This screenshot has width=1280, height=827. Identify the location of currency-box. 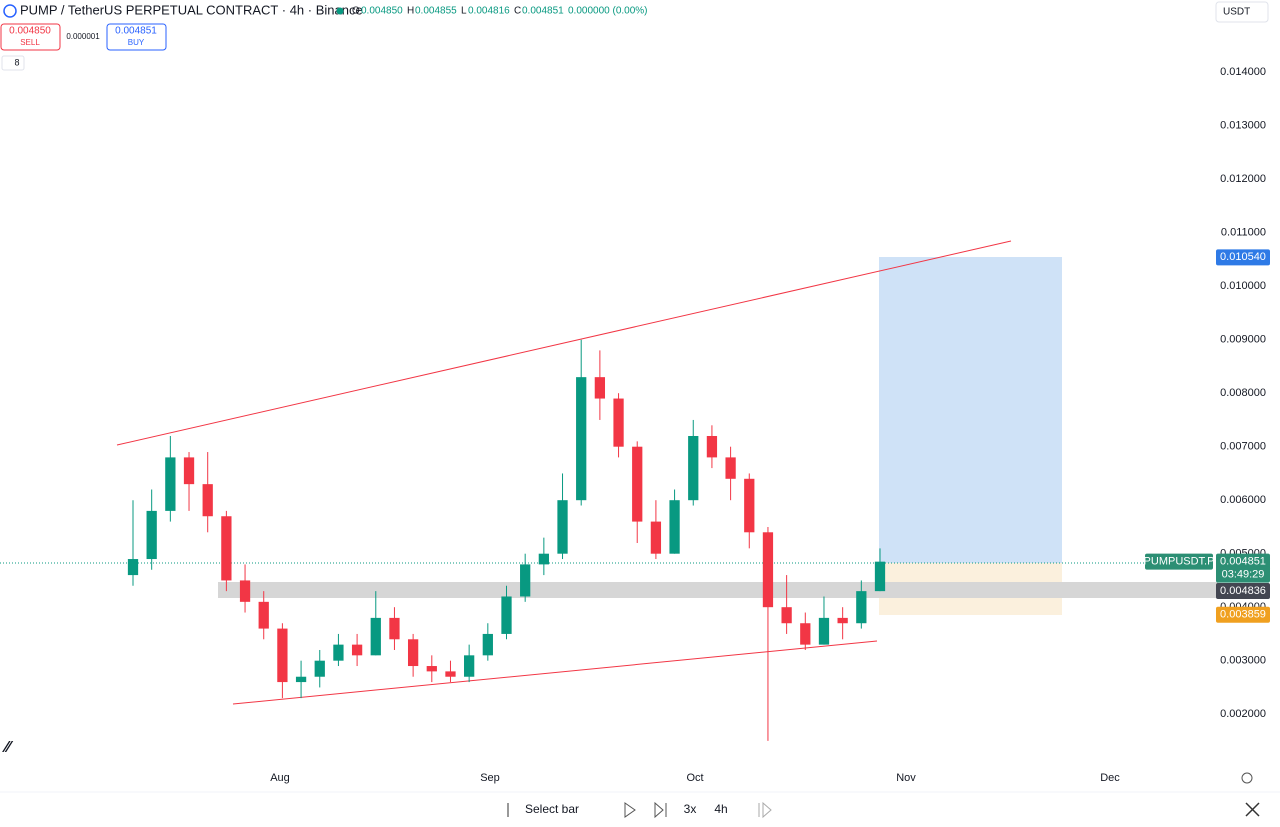
(1242, 12).